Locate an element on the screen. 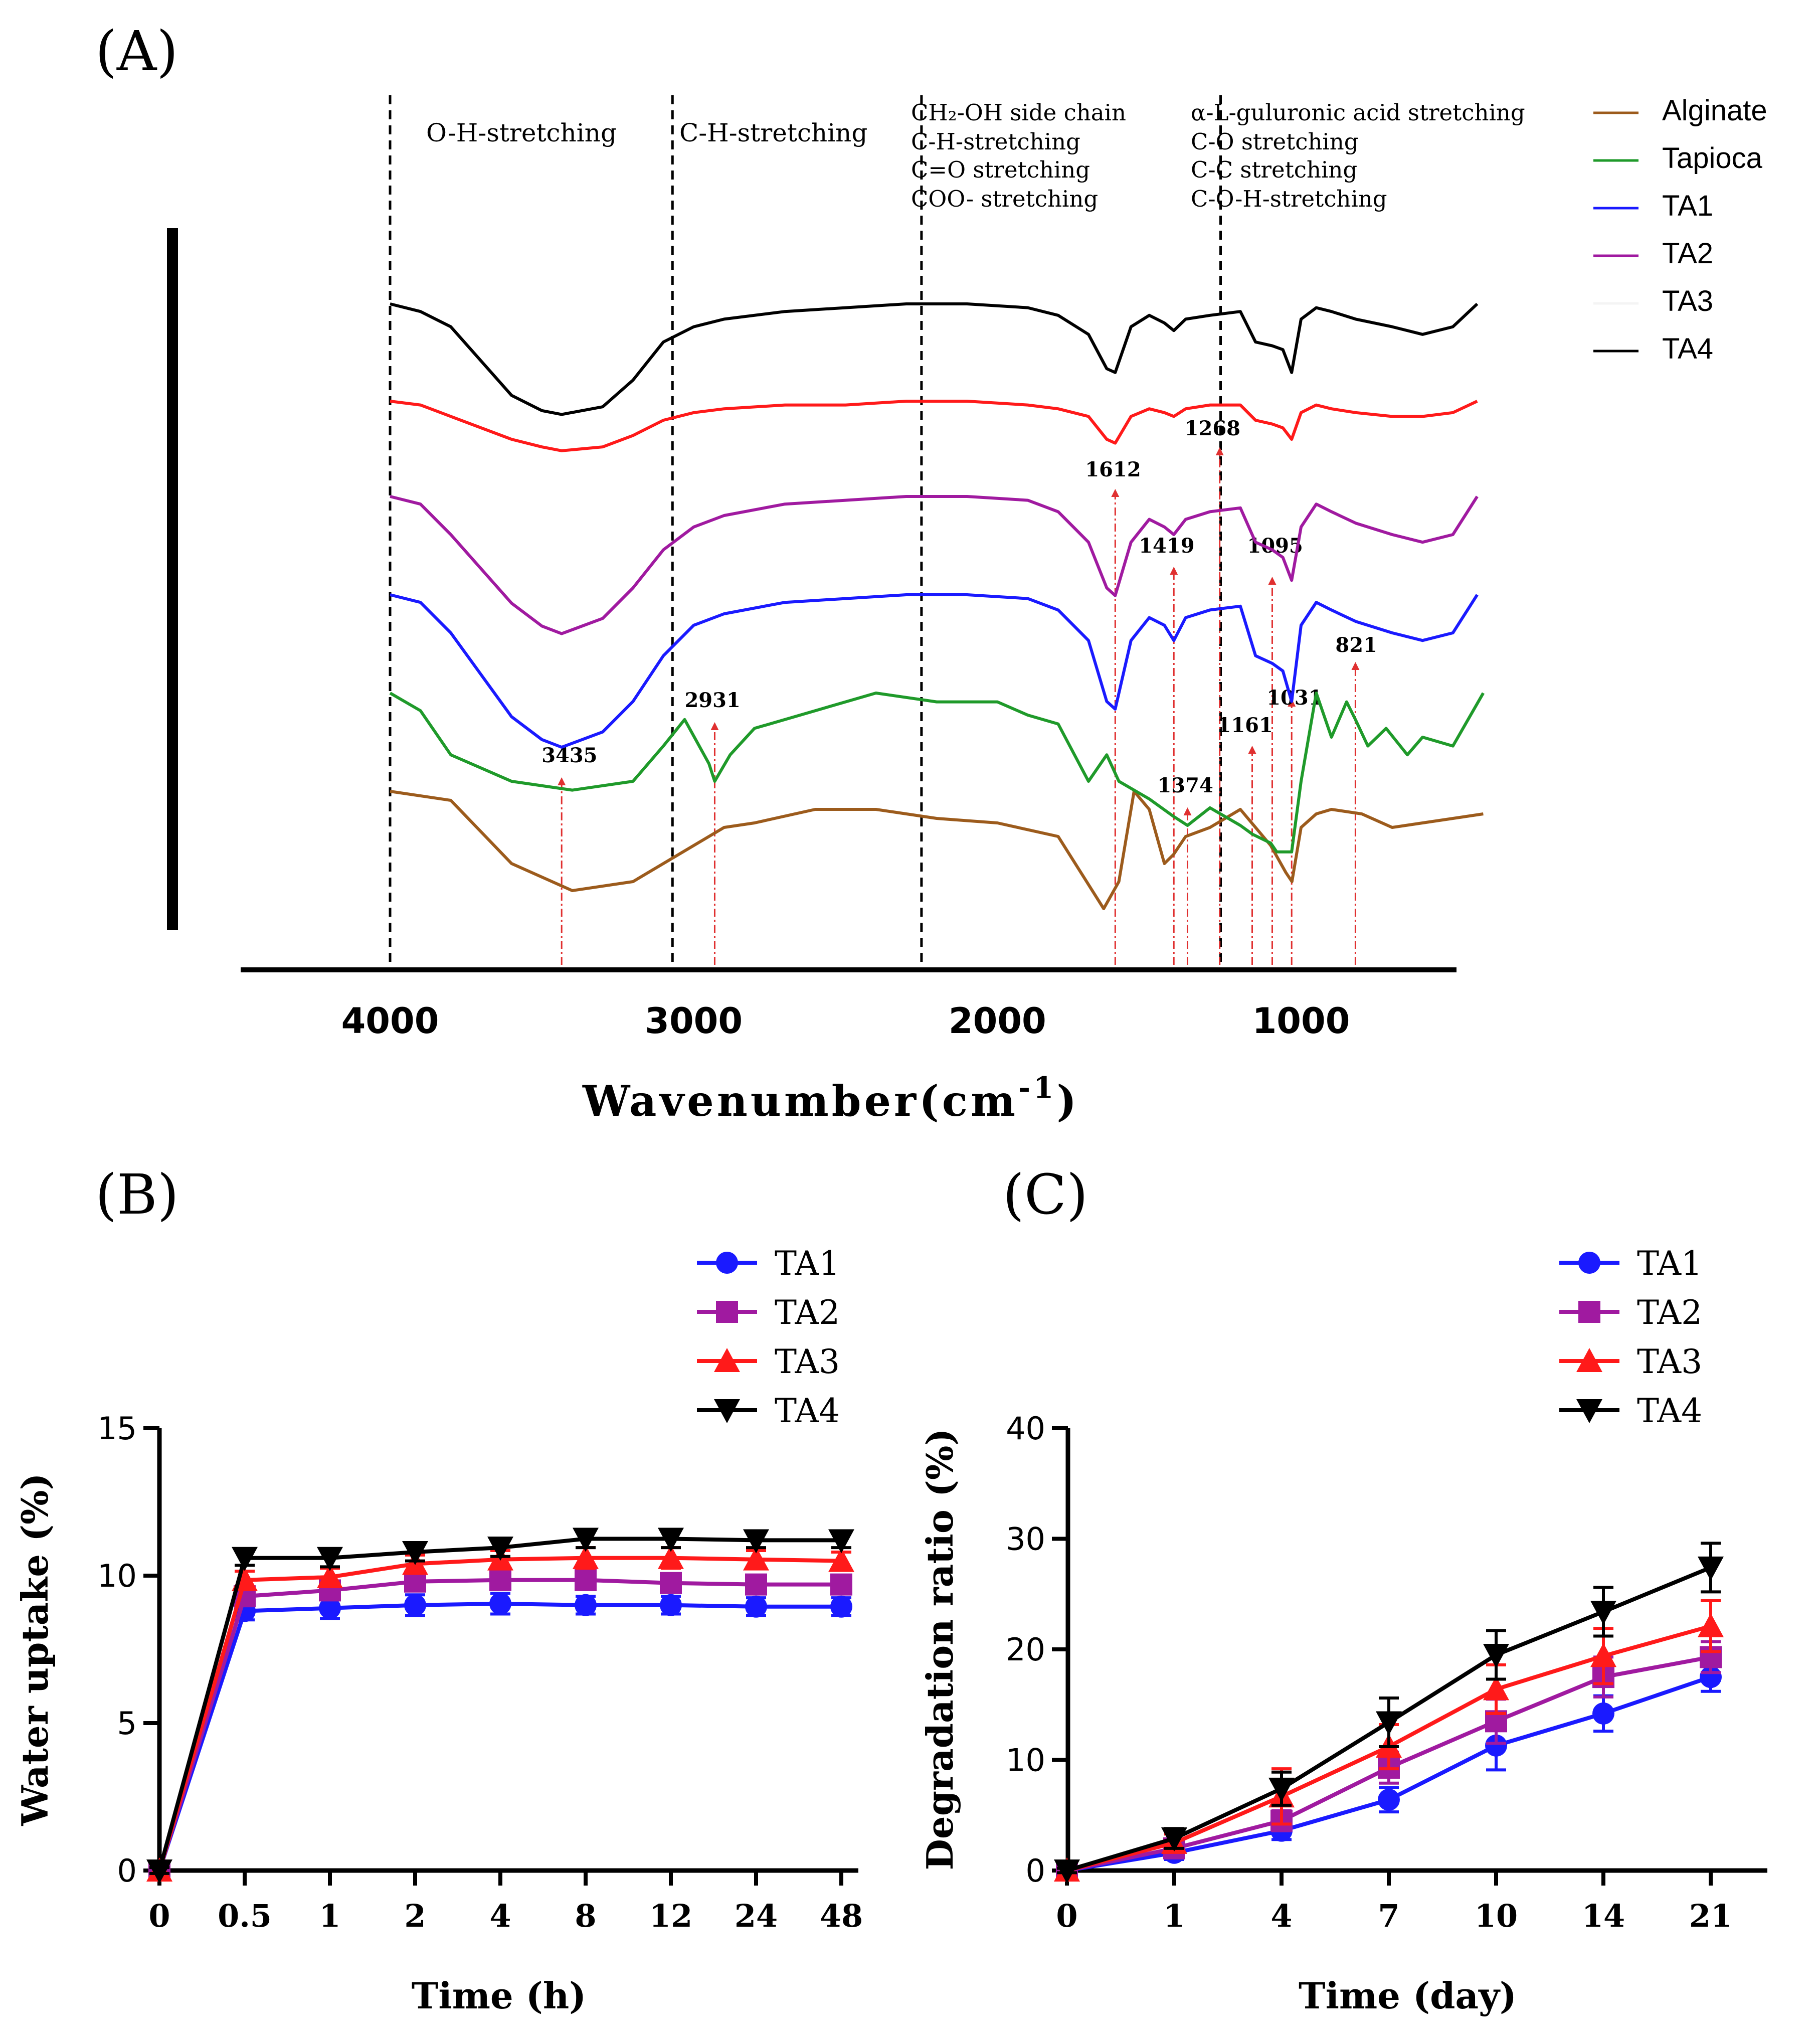  panel-b-x-label: Time (h) is located at coordinates (499, 1995).